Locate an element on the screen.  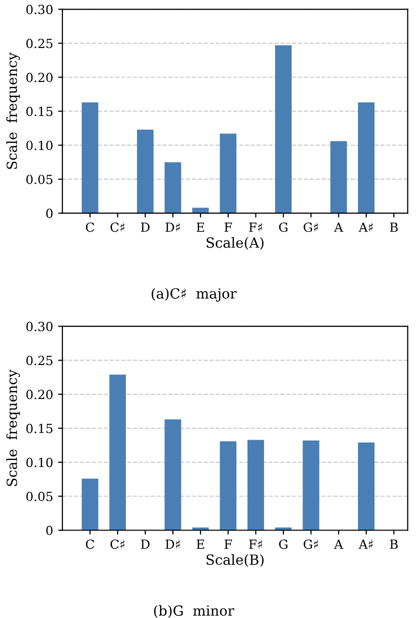
x-axis-title: Scale(B) is located at coordinates (235, 560).